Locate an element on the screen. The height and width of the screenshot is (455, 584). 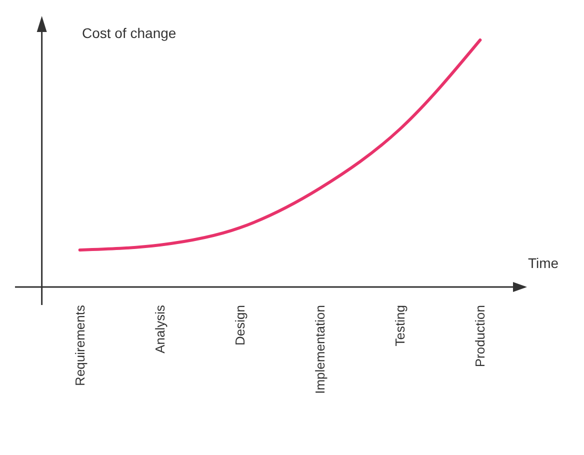
x-tick-label: Testing is located at coordinates (400, 325).